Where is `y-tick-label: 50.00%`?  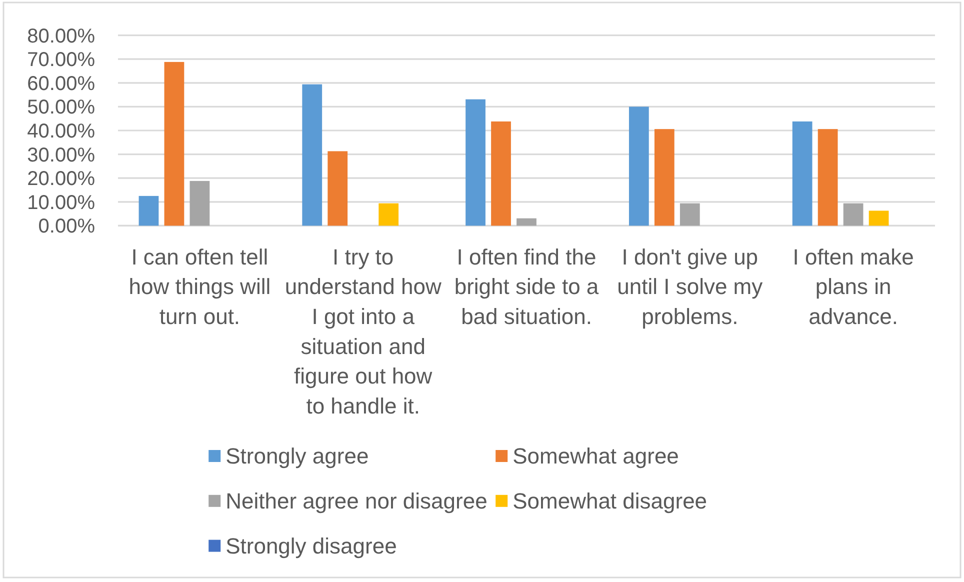 y-tick-label: 50.00% is located at coordinates (61, 107).